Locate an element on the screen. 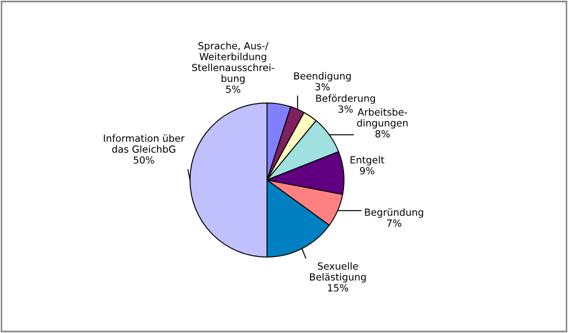 The image size is (568, 333). slice-label: Sprache, Aus-/ Weiterbildung Stellenausschrei- bung is located at coordinates (233, 63).